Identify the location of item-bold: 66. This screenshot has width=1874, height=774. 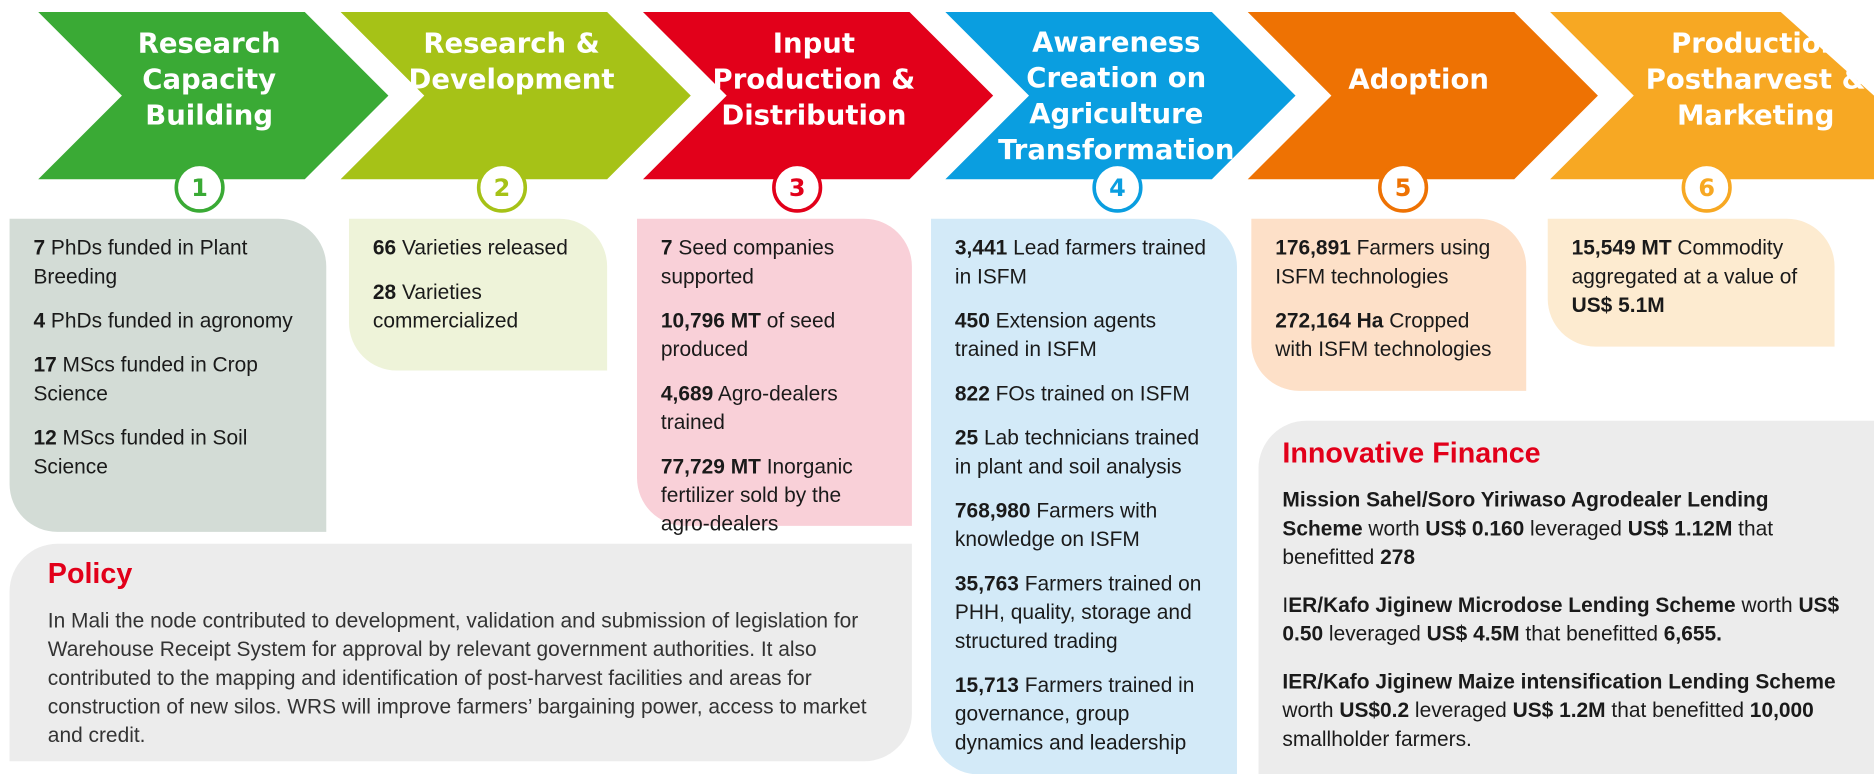
(384, 247).